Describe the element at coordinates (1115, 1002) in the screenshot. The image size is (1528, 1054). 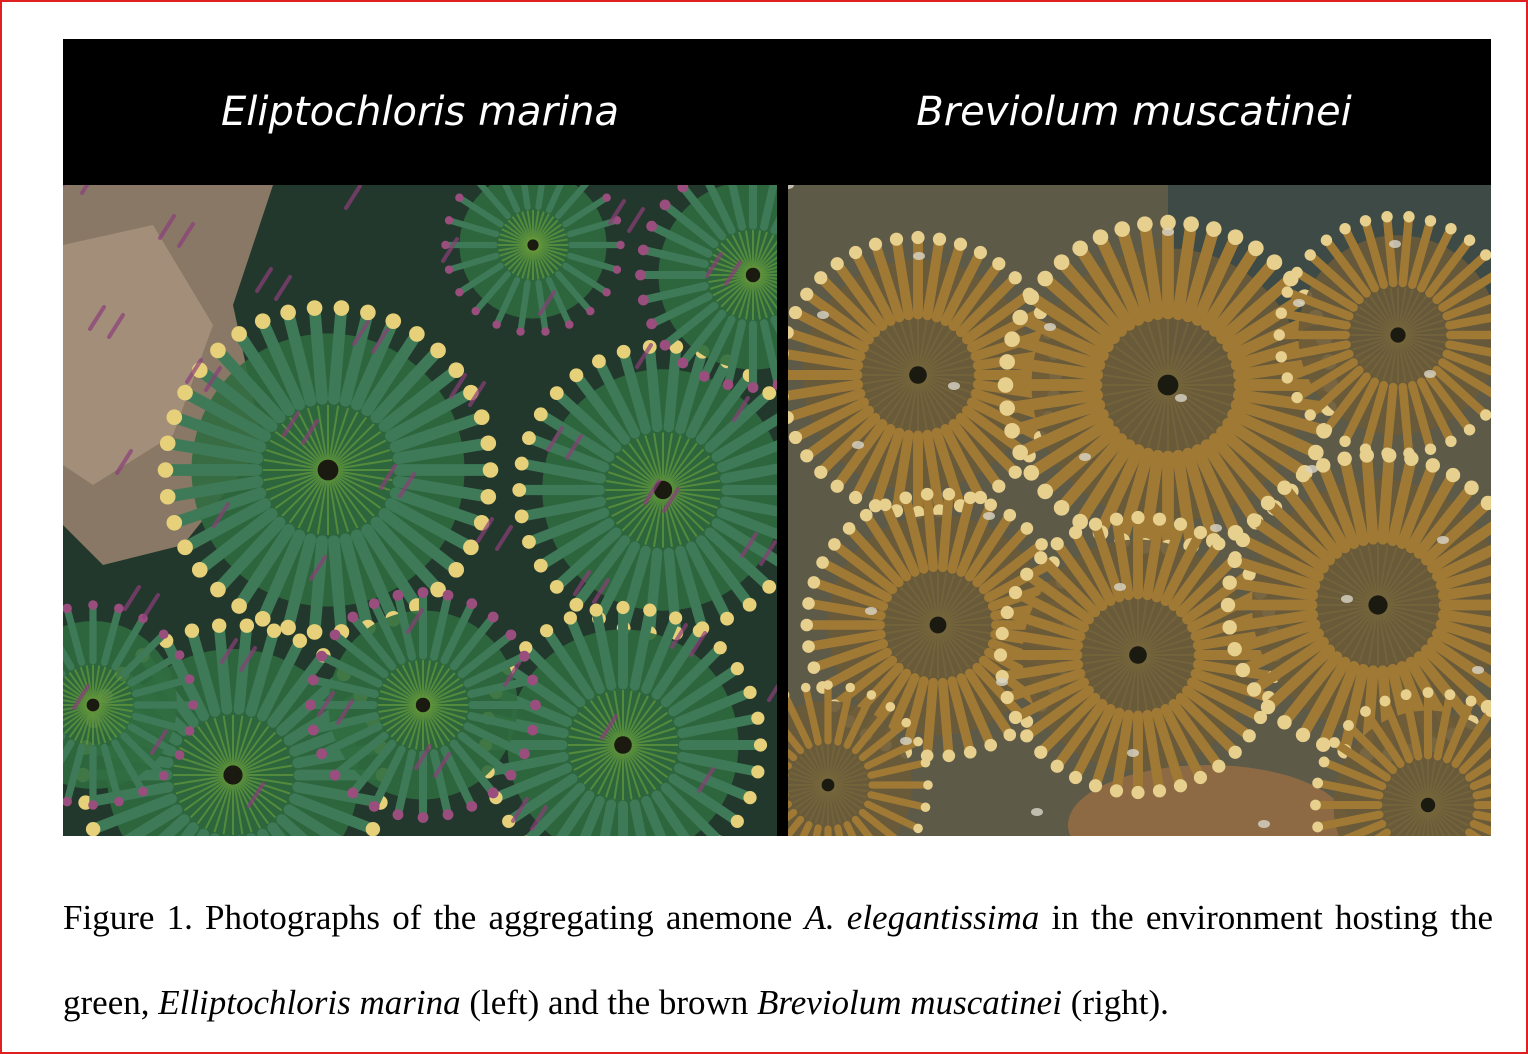
I see `caption-text-4: (right).` at that location.